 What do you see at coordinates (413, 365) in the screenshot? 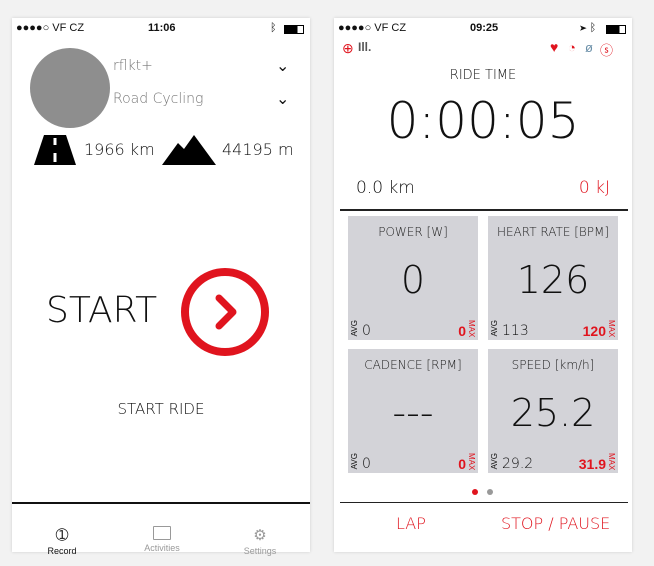
I see `tile-title: CADENCE [RPM]` at bounding box center [413, 365].